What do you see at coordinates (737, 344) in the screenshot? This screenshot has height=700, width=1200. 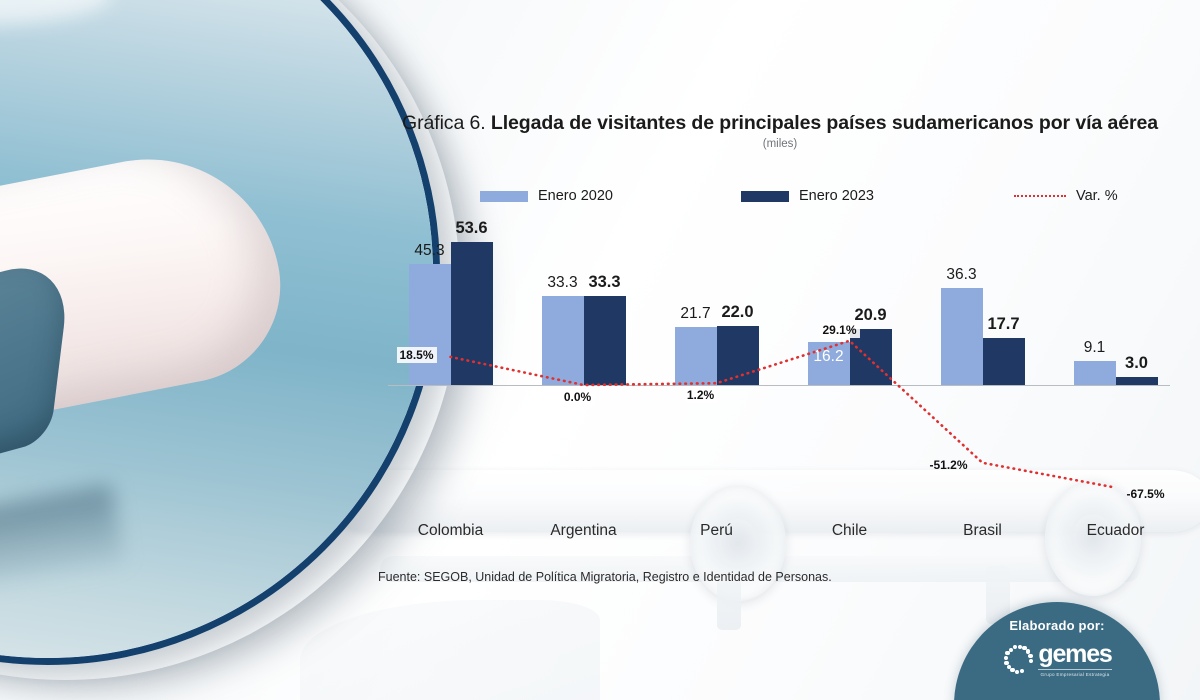 I see `bar-enero-2023: 22.0` at bounding box center [737, 344].